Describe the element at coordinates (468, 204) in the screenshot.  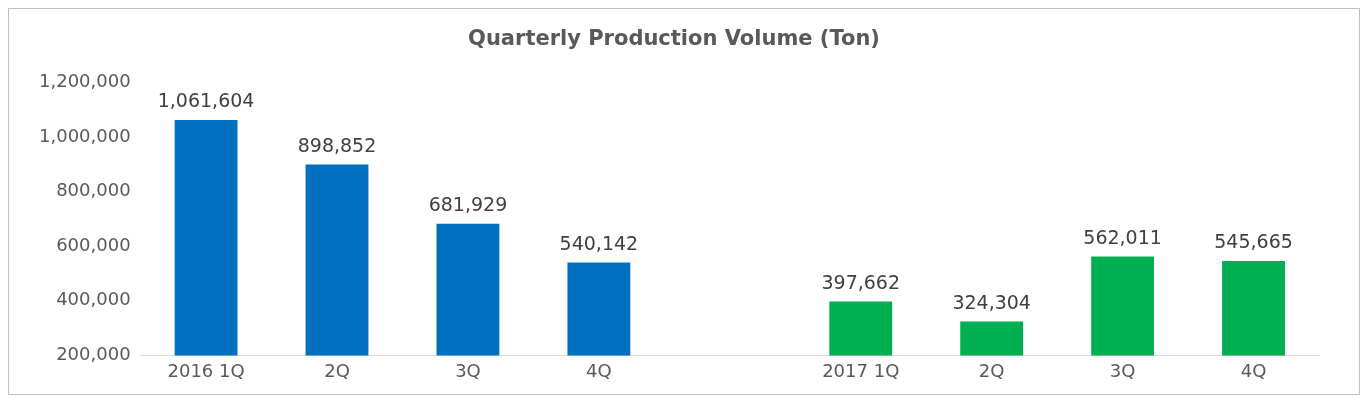
I see `data-label: 681,929` at that location.